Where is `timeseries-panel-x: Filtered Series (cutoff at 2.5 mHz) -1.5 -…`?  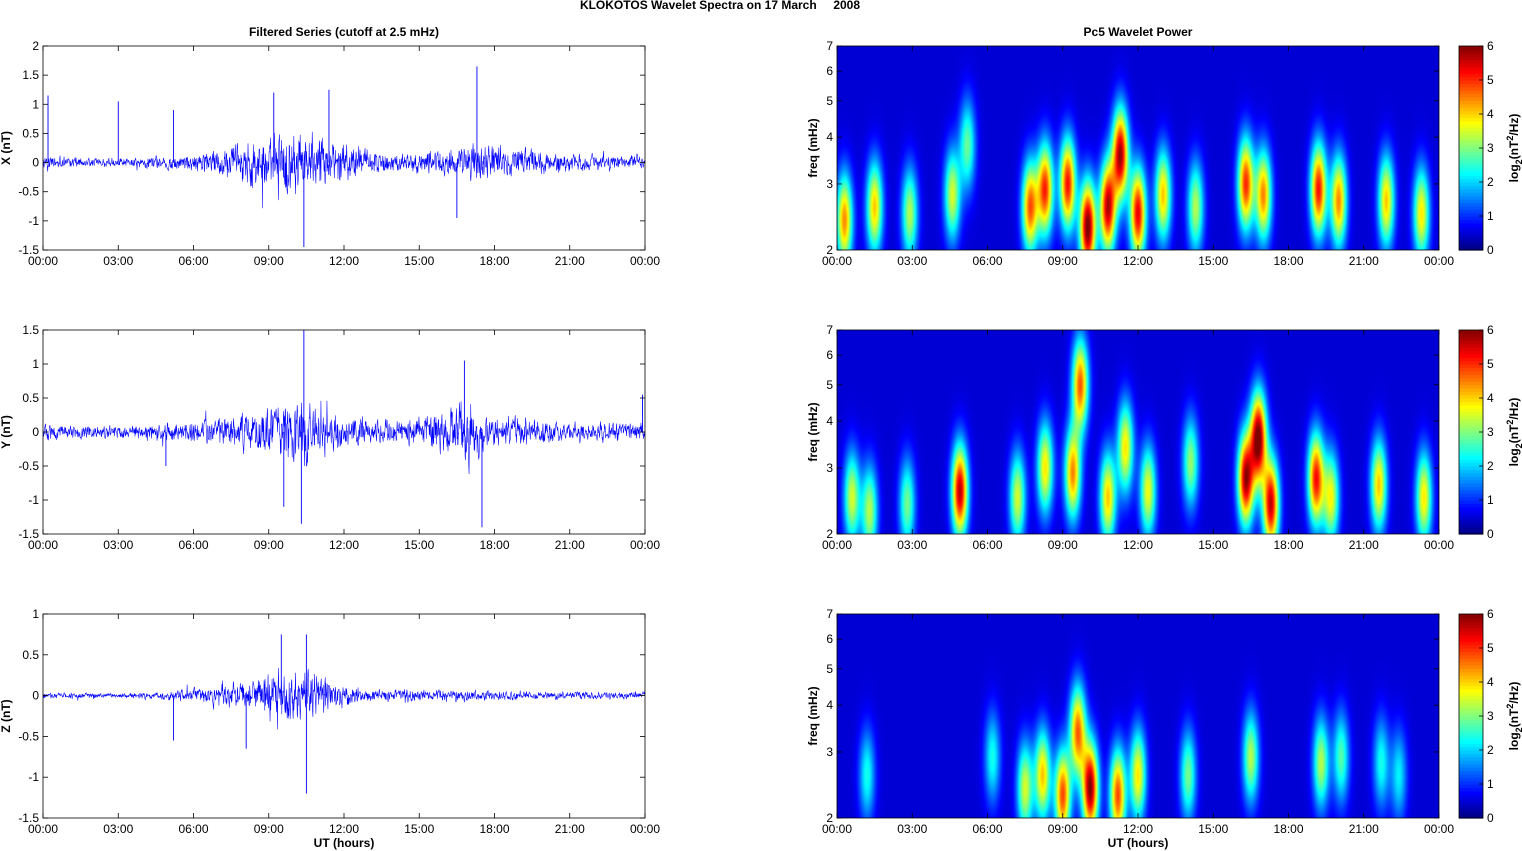
timeseries-panel-x: Filtered Series (cutoff at 2.5 mHz) -1.5 -… is located at coordinates (330, 146).